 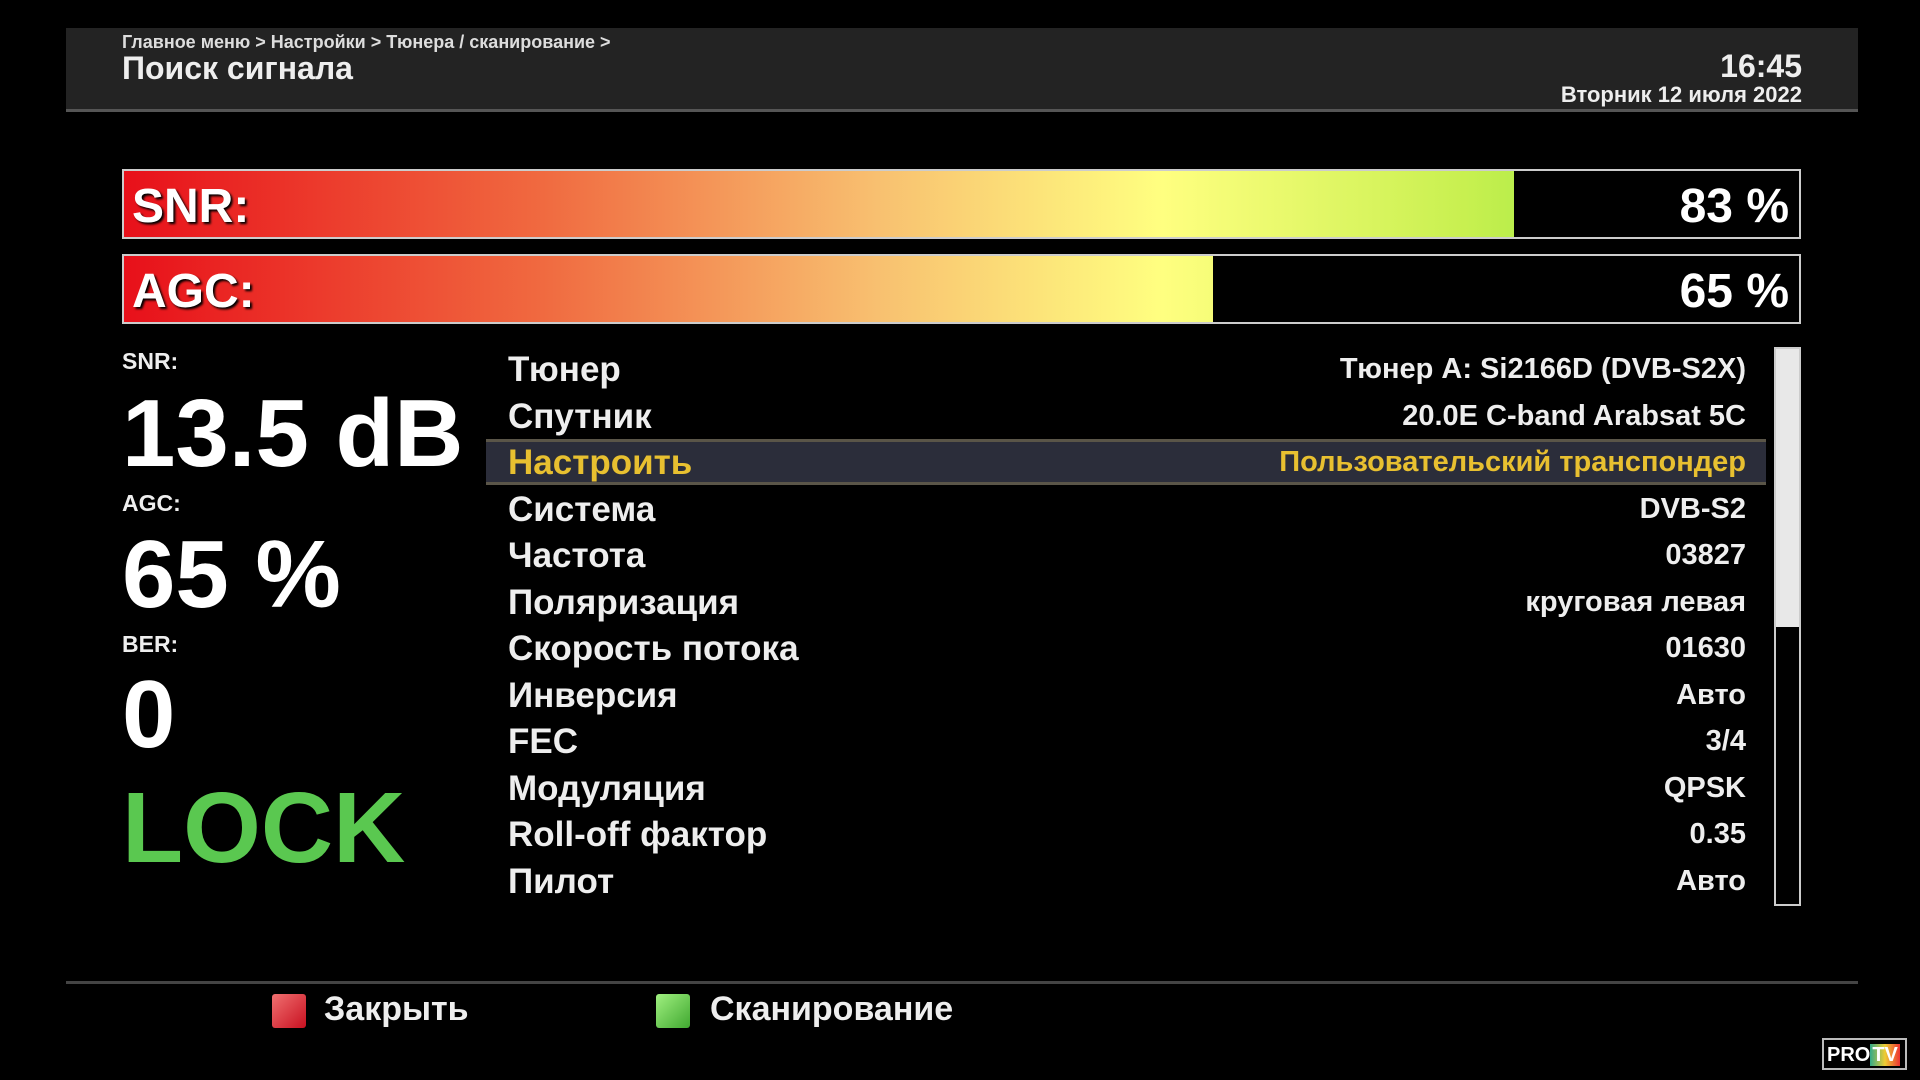 What do you see at coordinates (564, 369) in the screenshot?
I see `param-name: Тюнер` at bounding box center [564, 369].